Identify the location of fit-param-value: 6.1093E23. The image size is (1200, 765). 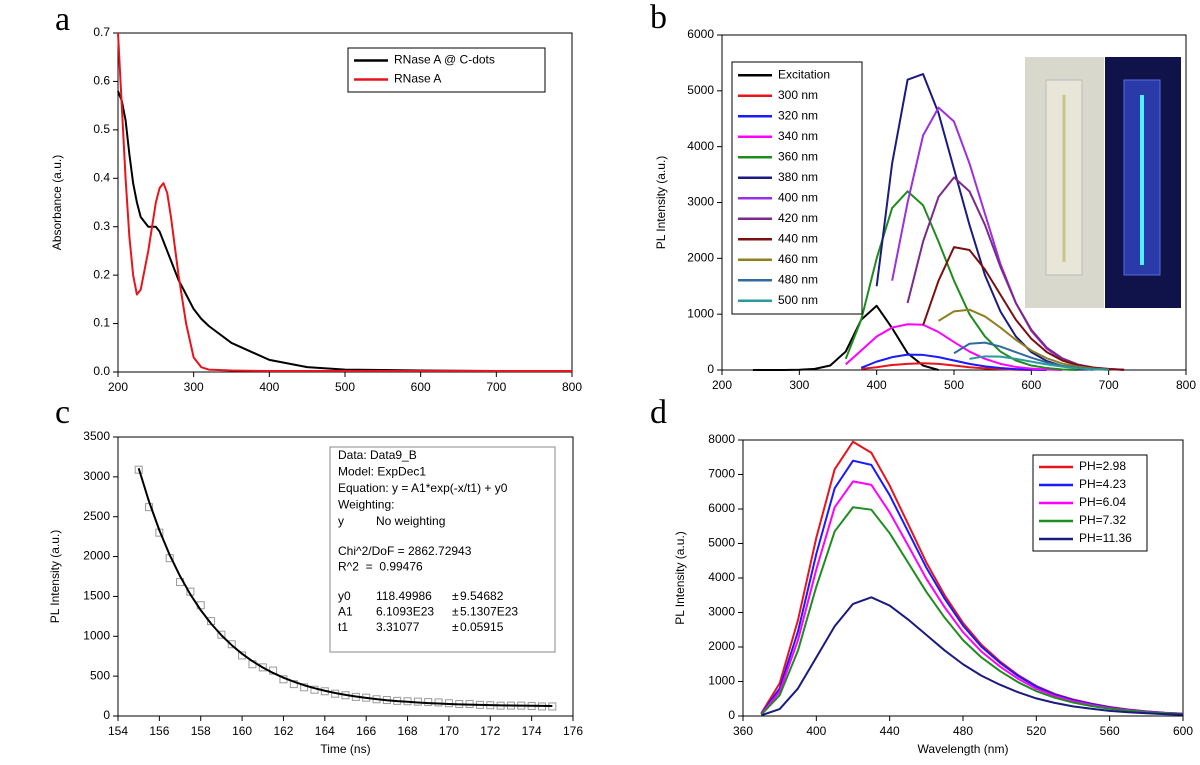
(405, 612).